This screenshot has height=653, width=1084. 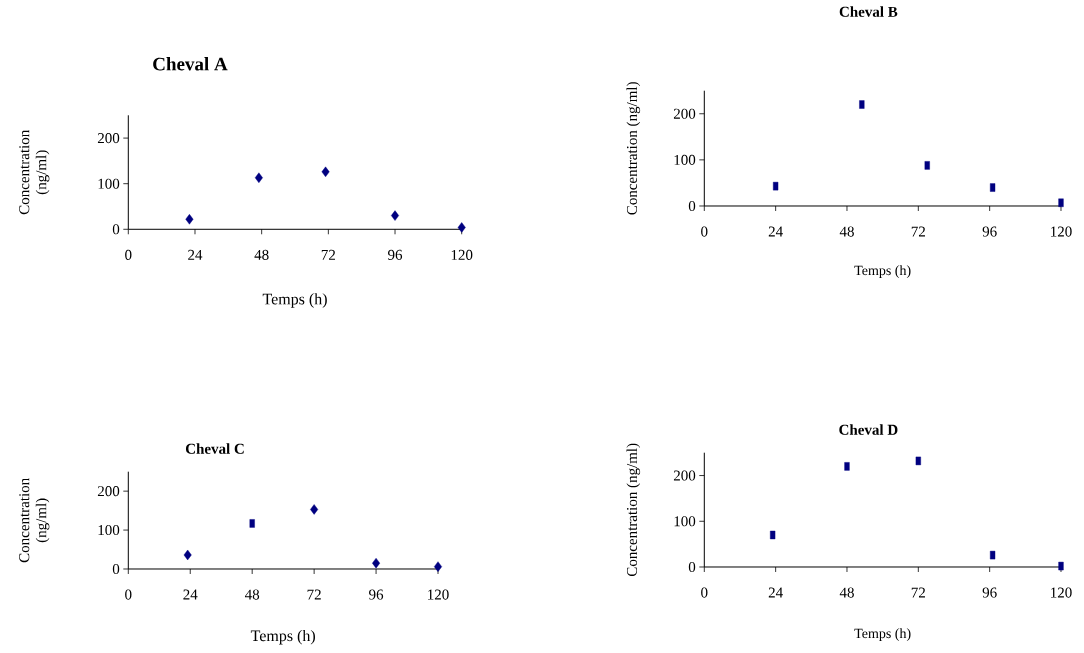 What do you see at coordinates (868, 429) in the screenshot?
I see `chart-title: Cheval D` at bounding box center [868, 429].